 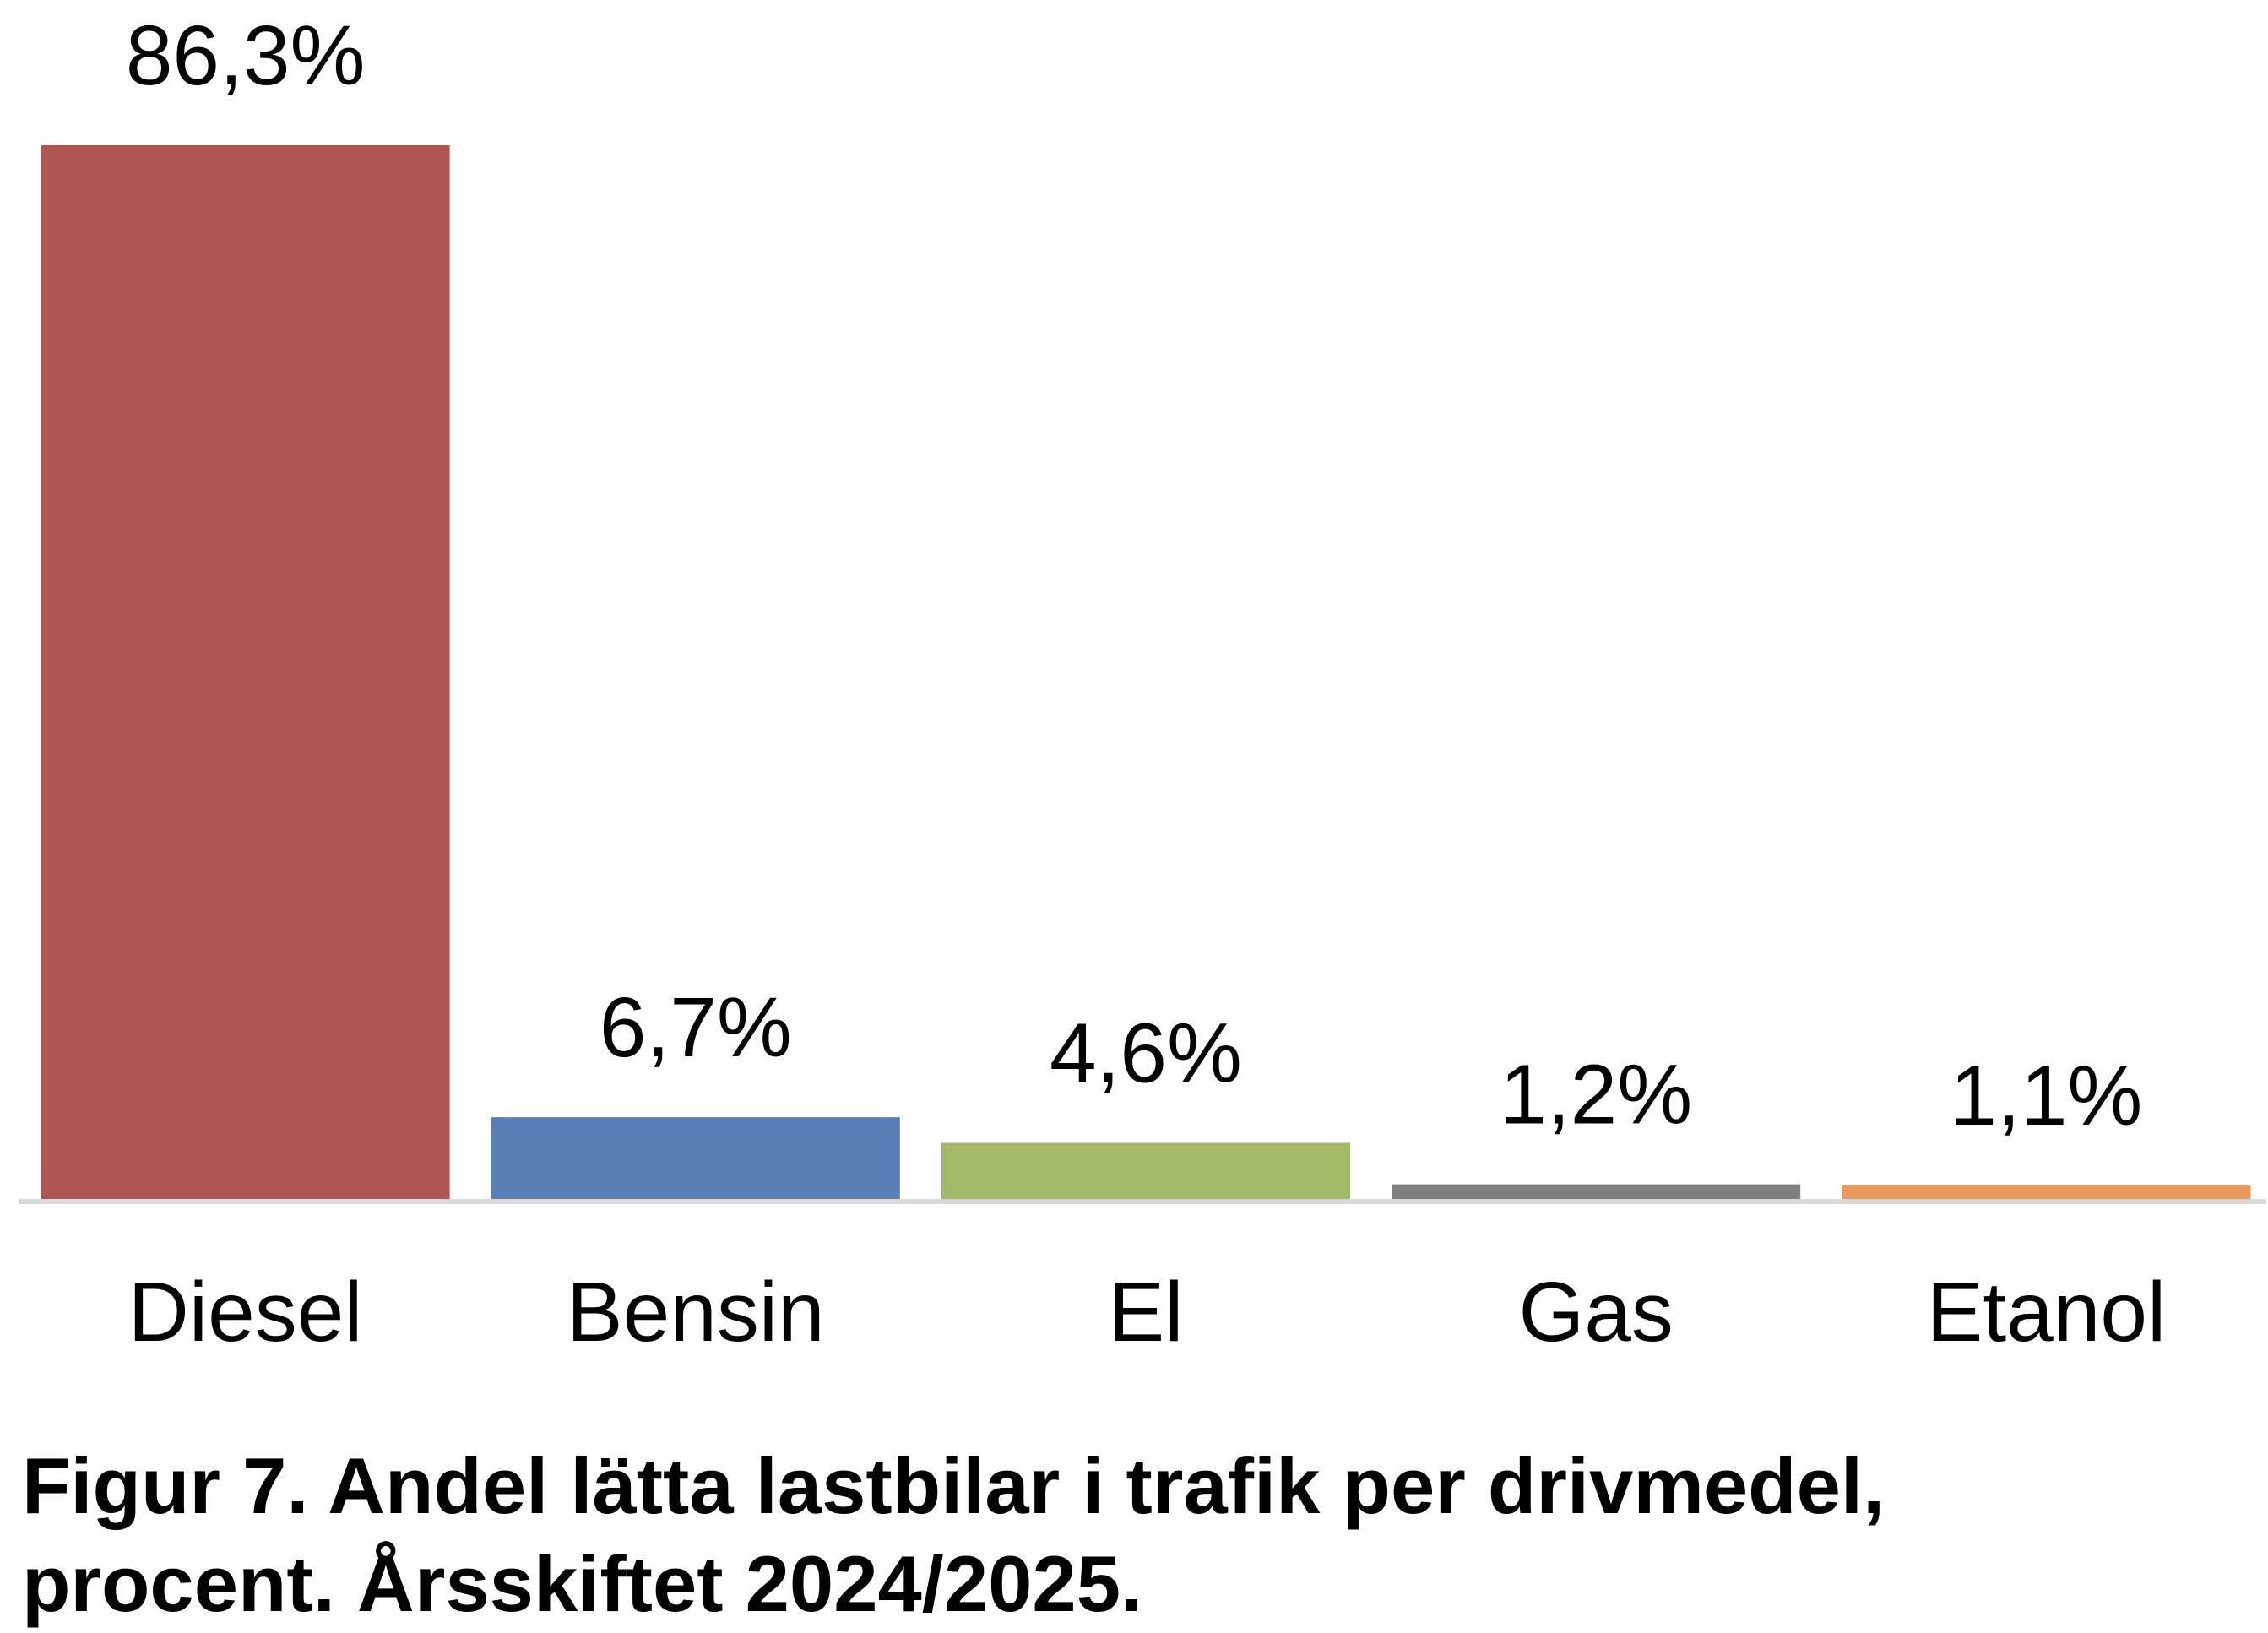 I want to click on bar-etanol, so click(x=2046, y=1192).